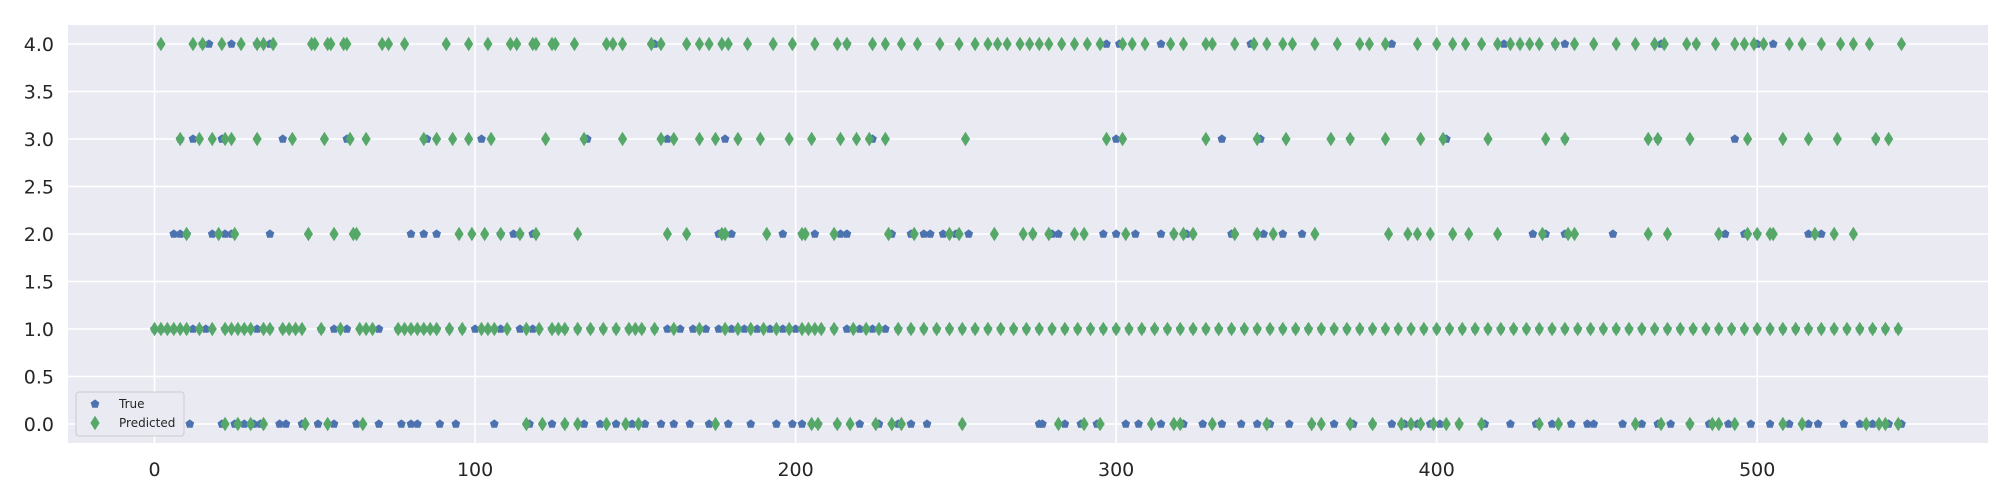 The image size is (2000, 500). Describe the element at coordinates (795, 470) in the screenshot. I see `x-tick-label: 200` at that location.